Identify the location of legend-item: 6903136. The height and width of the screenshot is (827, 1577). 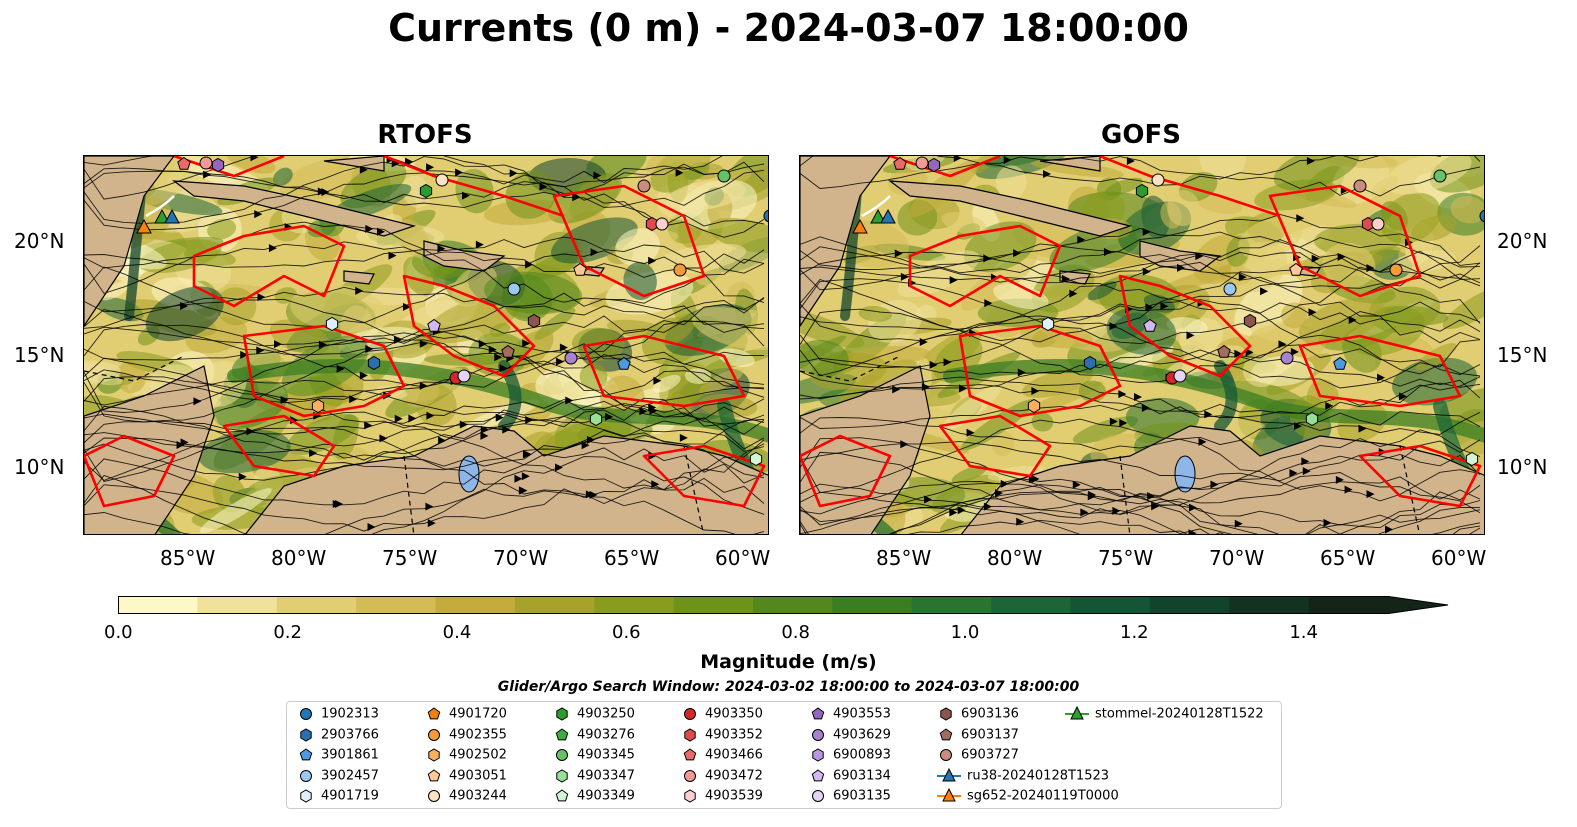
(978, 714).